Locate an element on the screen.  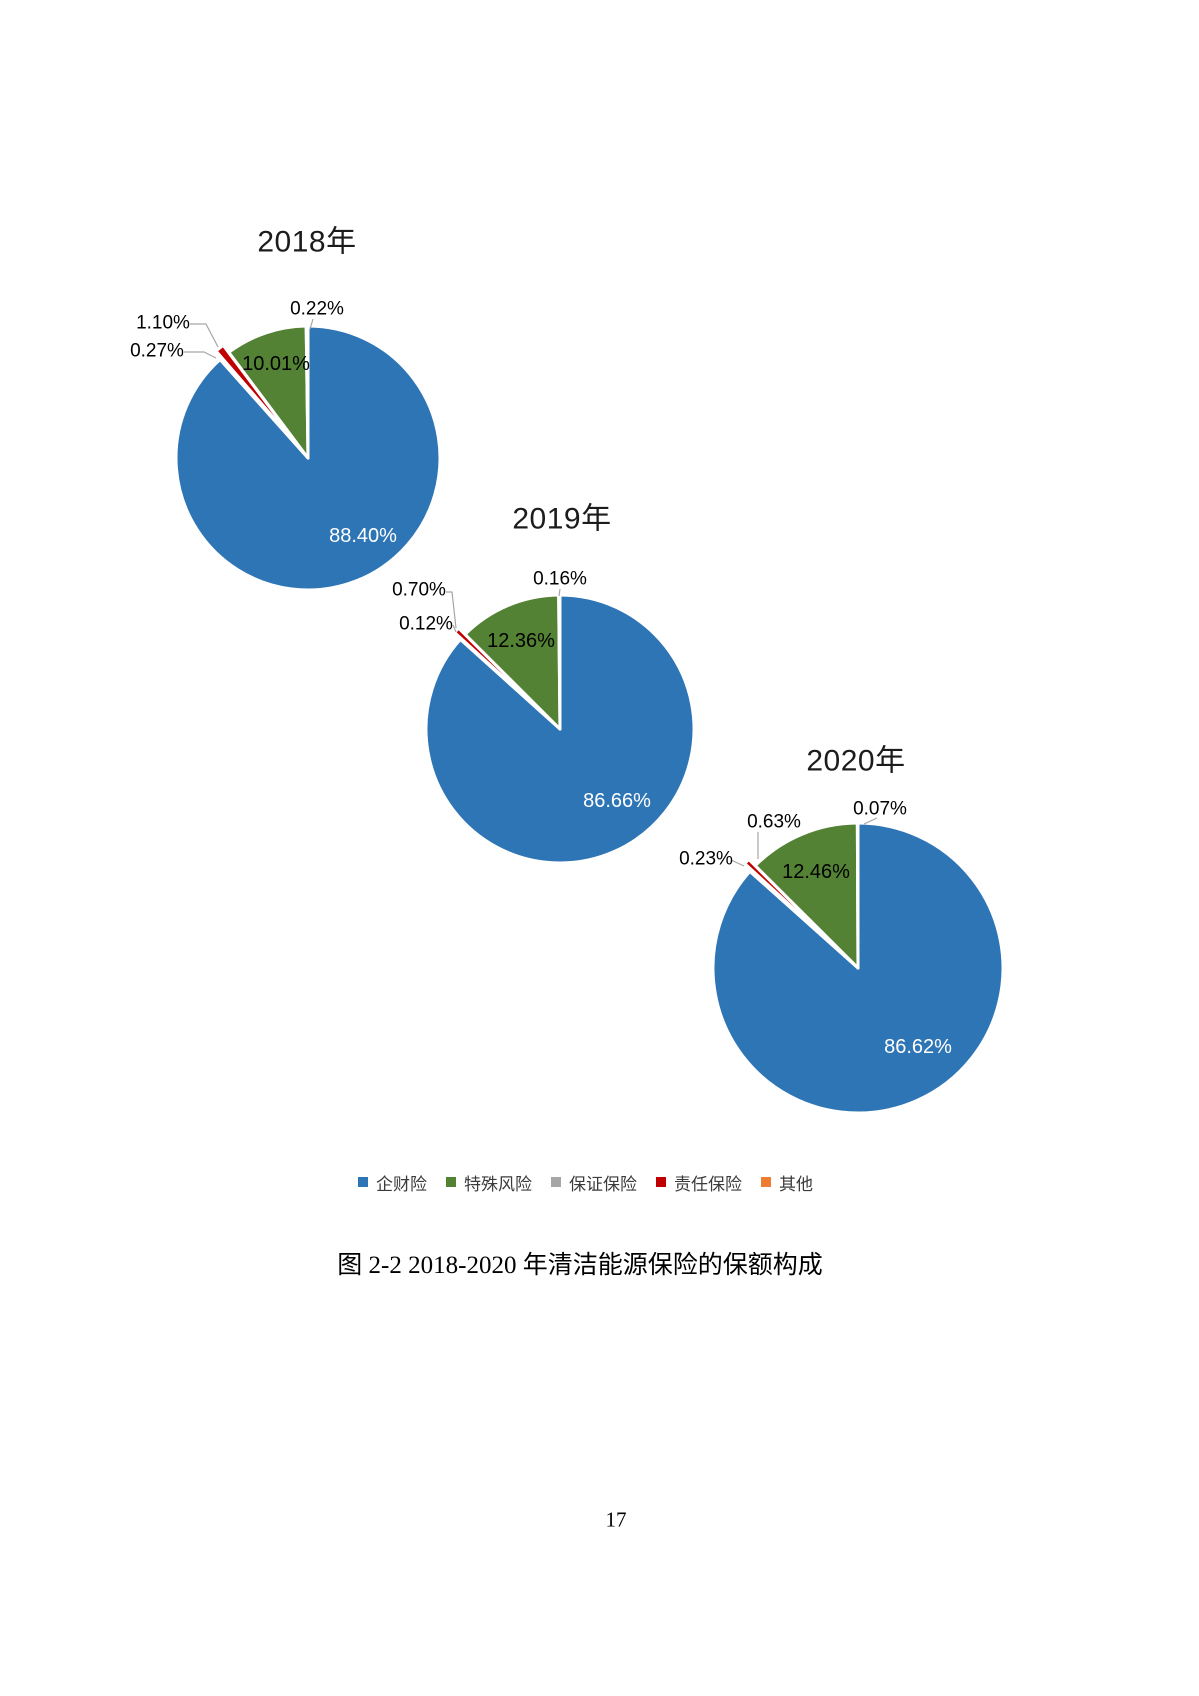
pie-2019-title: 2019年 is located at coordinates (562, 519).